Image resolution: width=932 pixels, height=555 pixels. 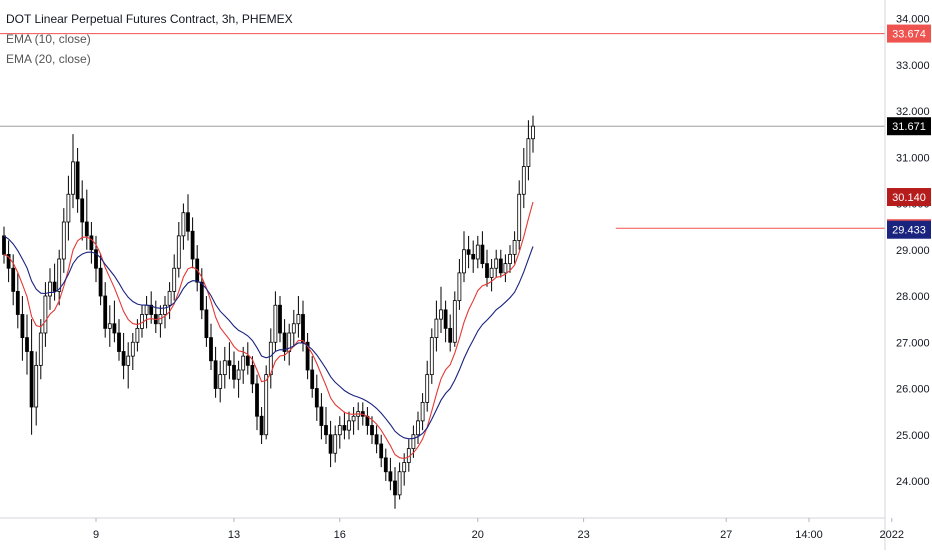 What do you see at coordinates (809, 535) in the screenshot?
I see `x-tick-label: 14:00` at bounding box center [809, 535].